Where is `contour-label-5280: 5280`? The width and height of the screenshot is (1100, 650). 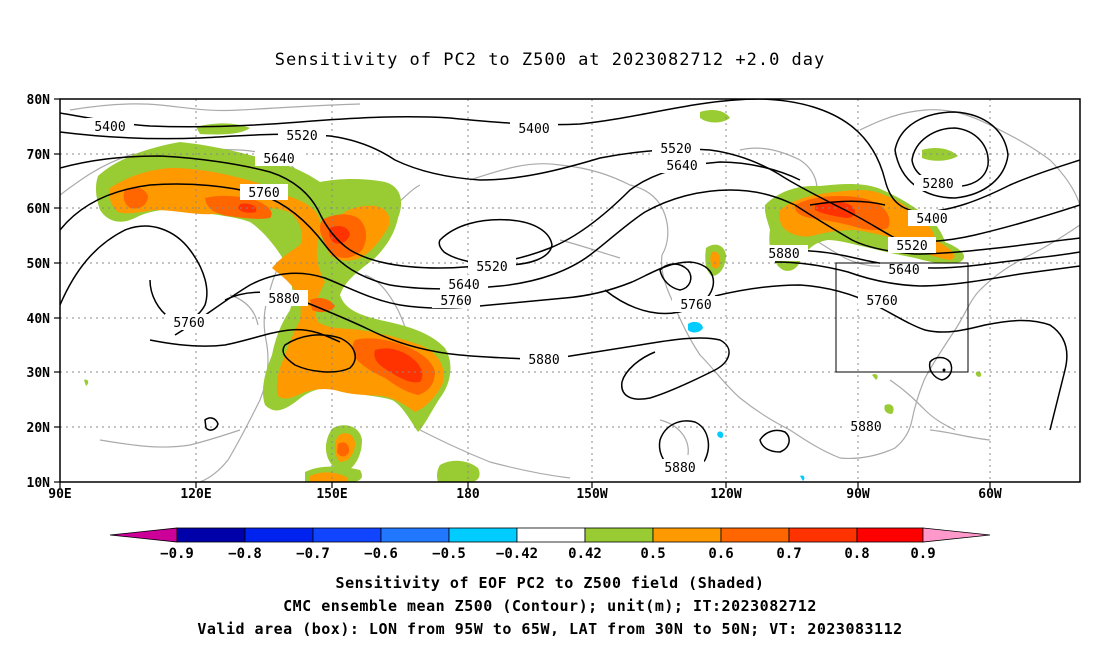
contour-label-5280: 5280 is located at coordinates (938, 183).